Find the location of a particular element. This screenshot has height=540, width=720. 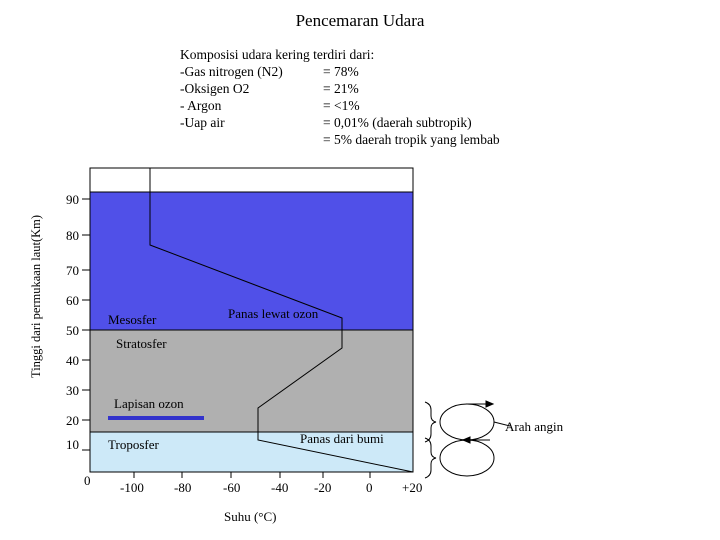

x-tick-marks is located at coordinates (252, 475).